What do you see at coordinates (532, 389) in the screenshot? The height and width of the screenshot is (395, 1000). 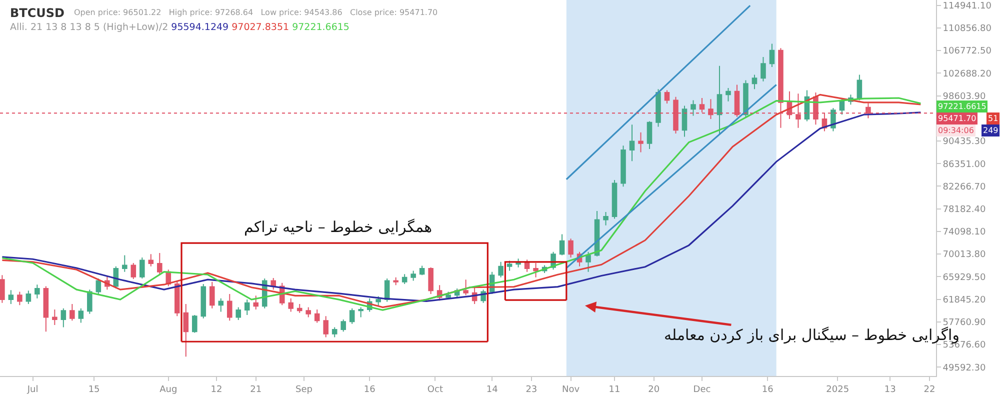 I see `x-tick-label: 23` at bounding box center [532, 389].